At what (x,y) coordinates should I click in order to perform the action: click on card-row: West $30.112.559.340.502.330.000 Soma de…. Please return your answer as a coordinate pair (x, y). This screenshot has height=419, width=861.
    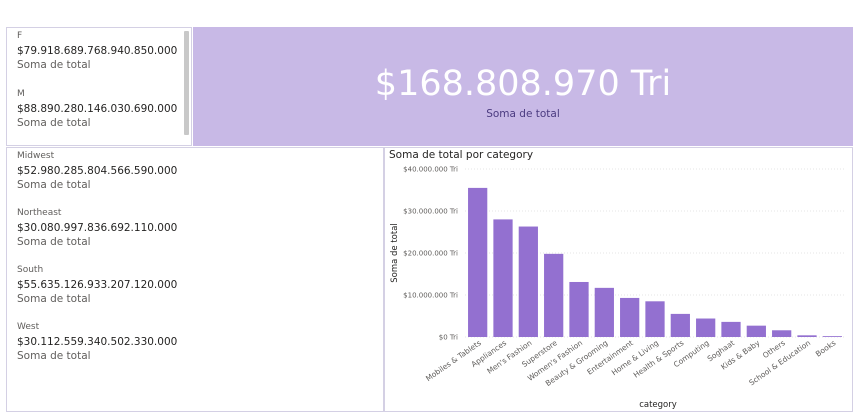
    Looking at the image, I should click on (97, 342).